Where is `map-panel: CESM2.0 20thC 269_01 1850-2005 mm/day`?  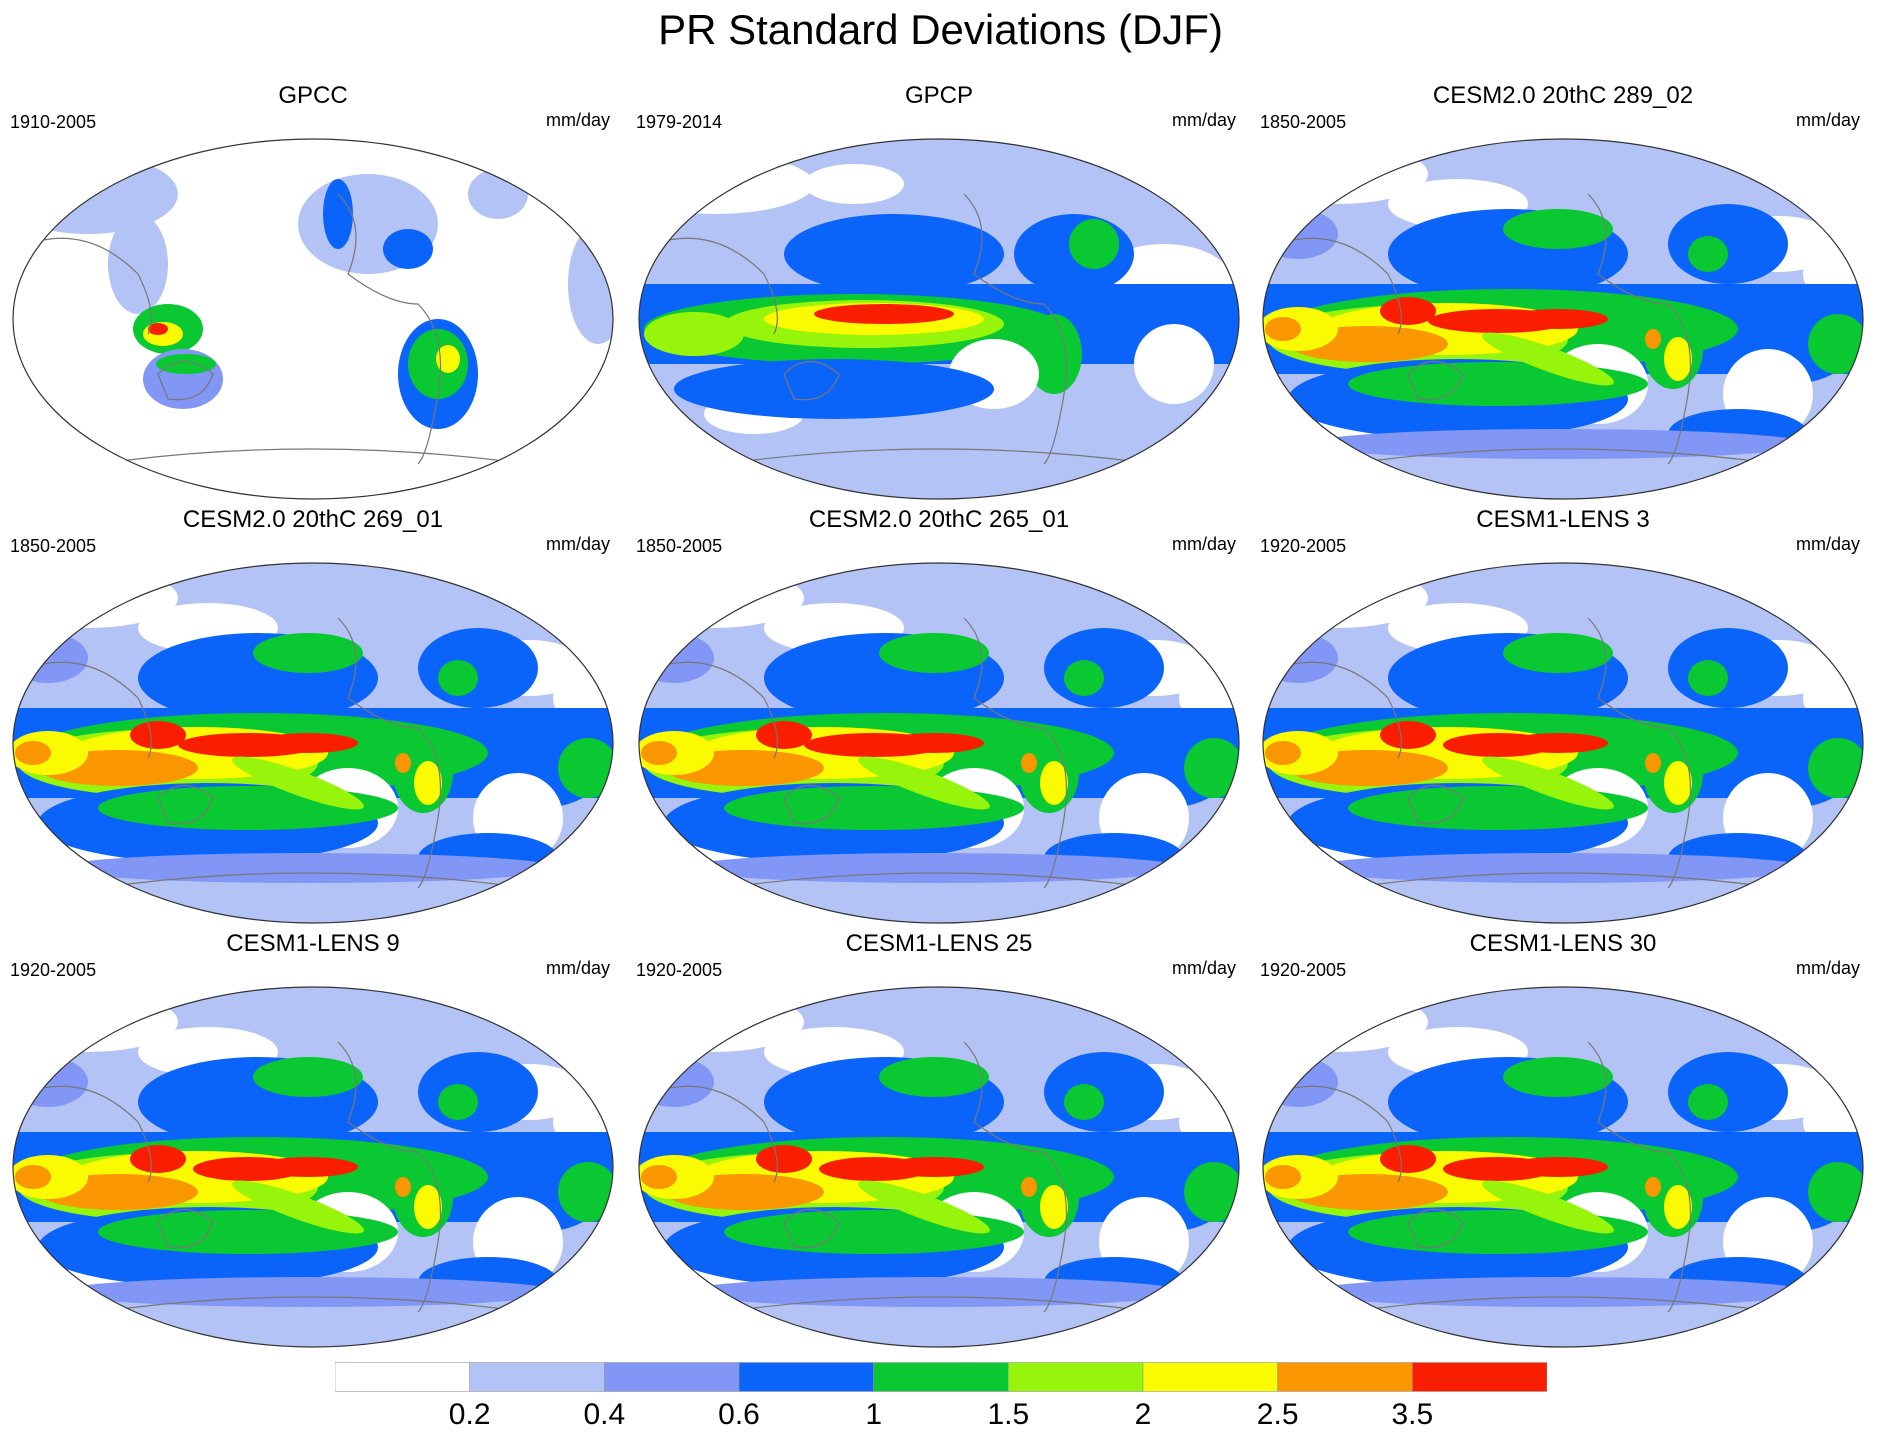 map-panel: CESM2.0 20thC 269_01 1850-2005 mm/day is located at coordinates (313, 716).